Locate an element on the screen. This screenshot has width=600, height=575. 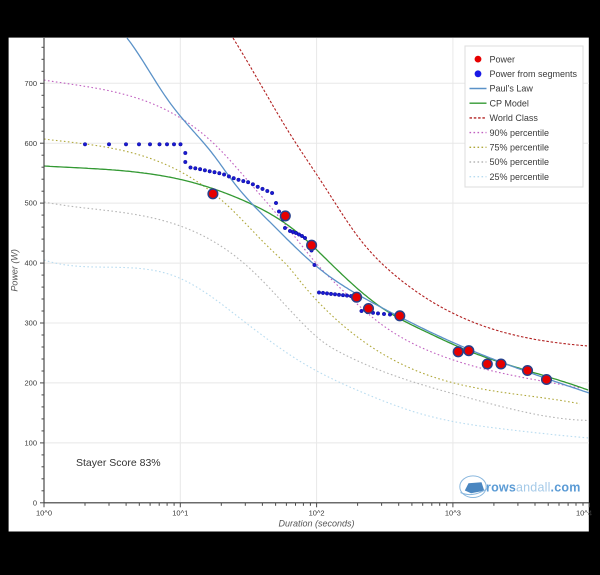
svg-text: 10^0 is located at coordinates (44, 513).